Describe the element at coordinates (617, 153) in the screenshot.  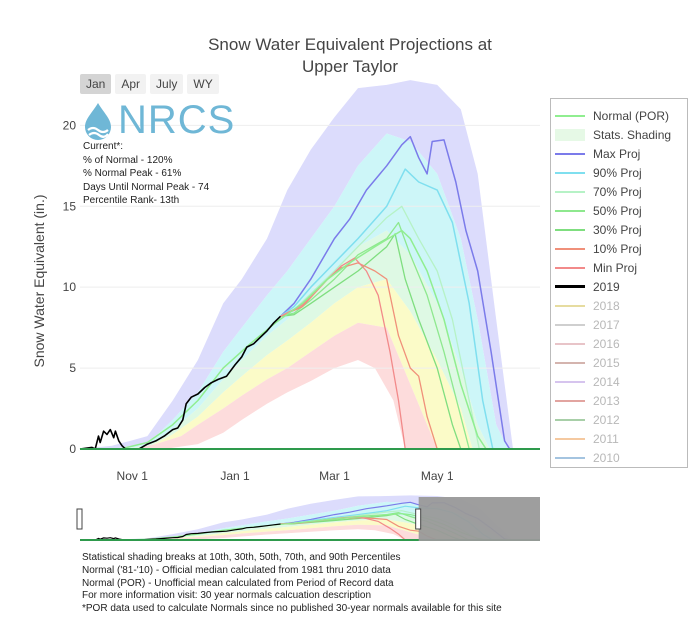
I see `legend-label: Max Proj` at that location.